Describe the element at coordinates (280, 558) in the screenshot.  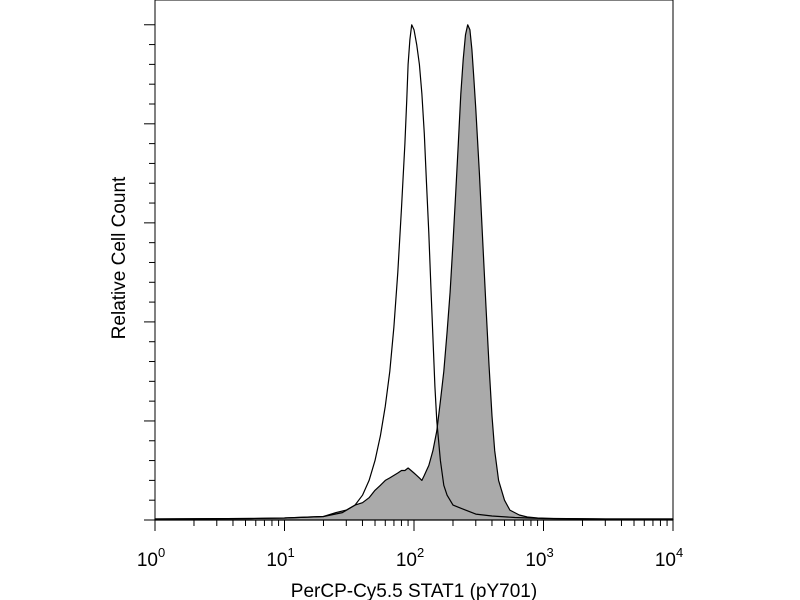
I see `x-tick-label: 10¹` at that location.